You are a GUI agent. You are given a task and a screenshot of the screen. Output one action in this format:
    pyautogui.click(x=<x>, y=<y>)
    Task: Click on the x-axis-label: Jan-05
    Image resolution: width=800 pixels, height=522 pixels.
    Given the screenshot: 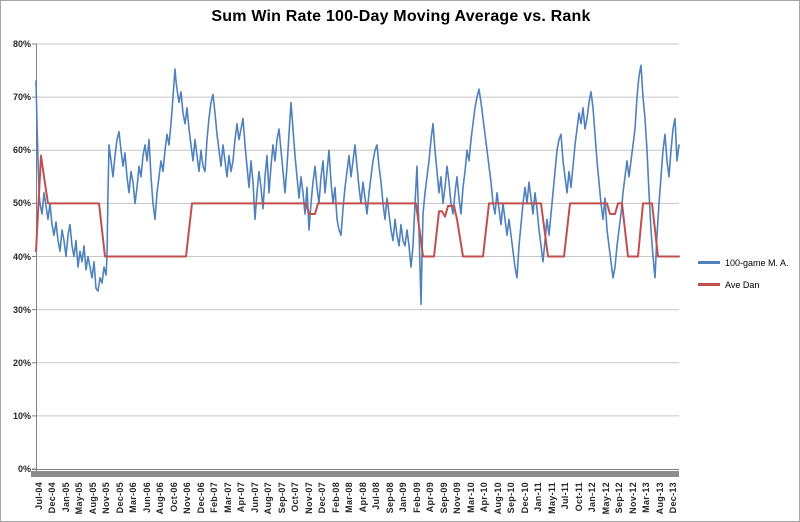 What is the action you would take?
    pyautogui.click(x=65, y=497)
    